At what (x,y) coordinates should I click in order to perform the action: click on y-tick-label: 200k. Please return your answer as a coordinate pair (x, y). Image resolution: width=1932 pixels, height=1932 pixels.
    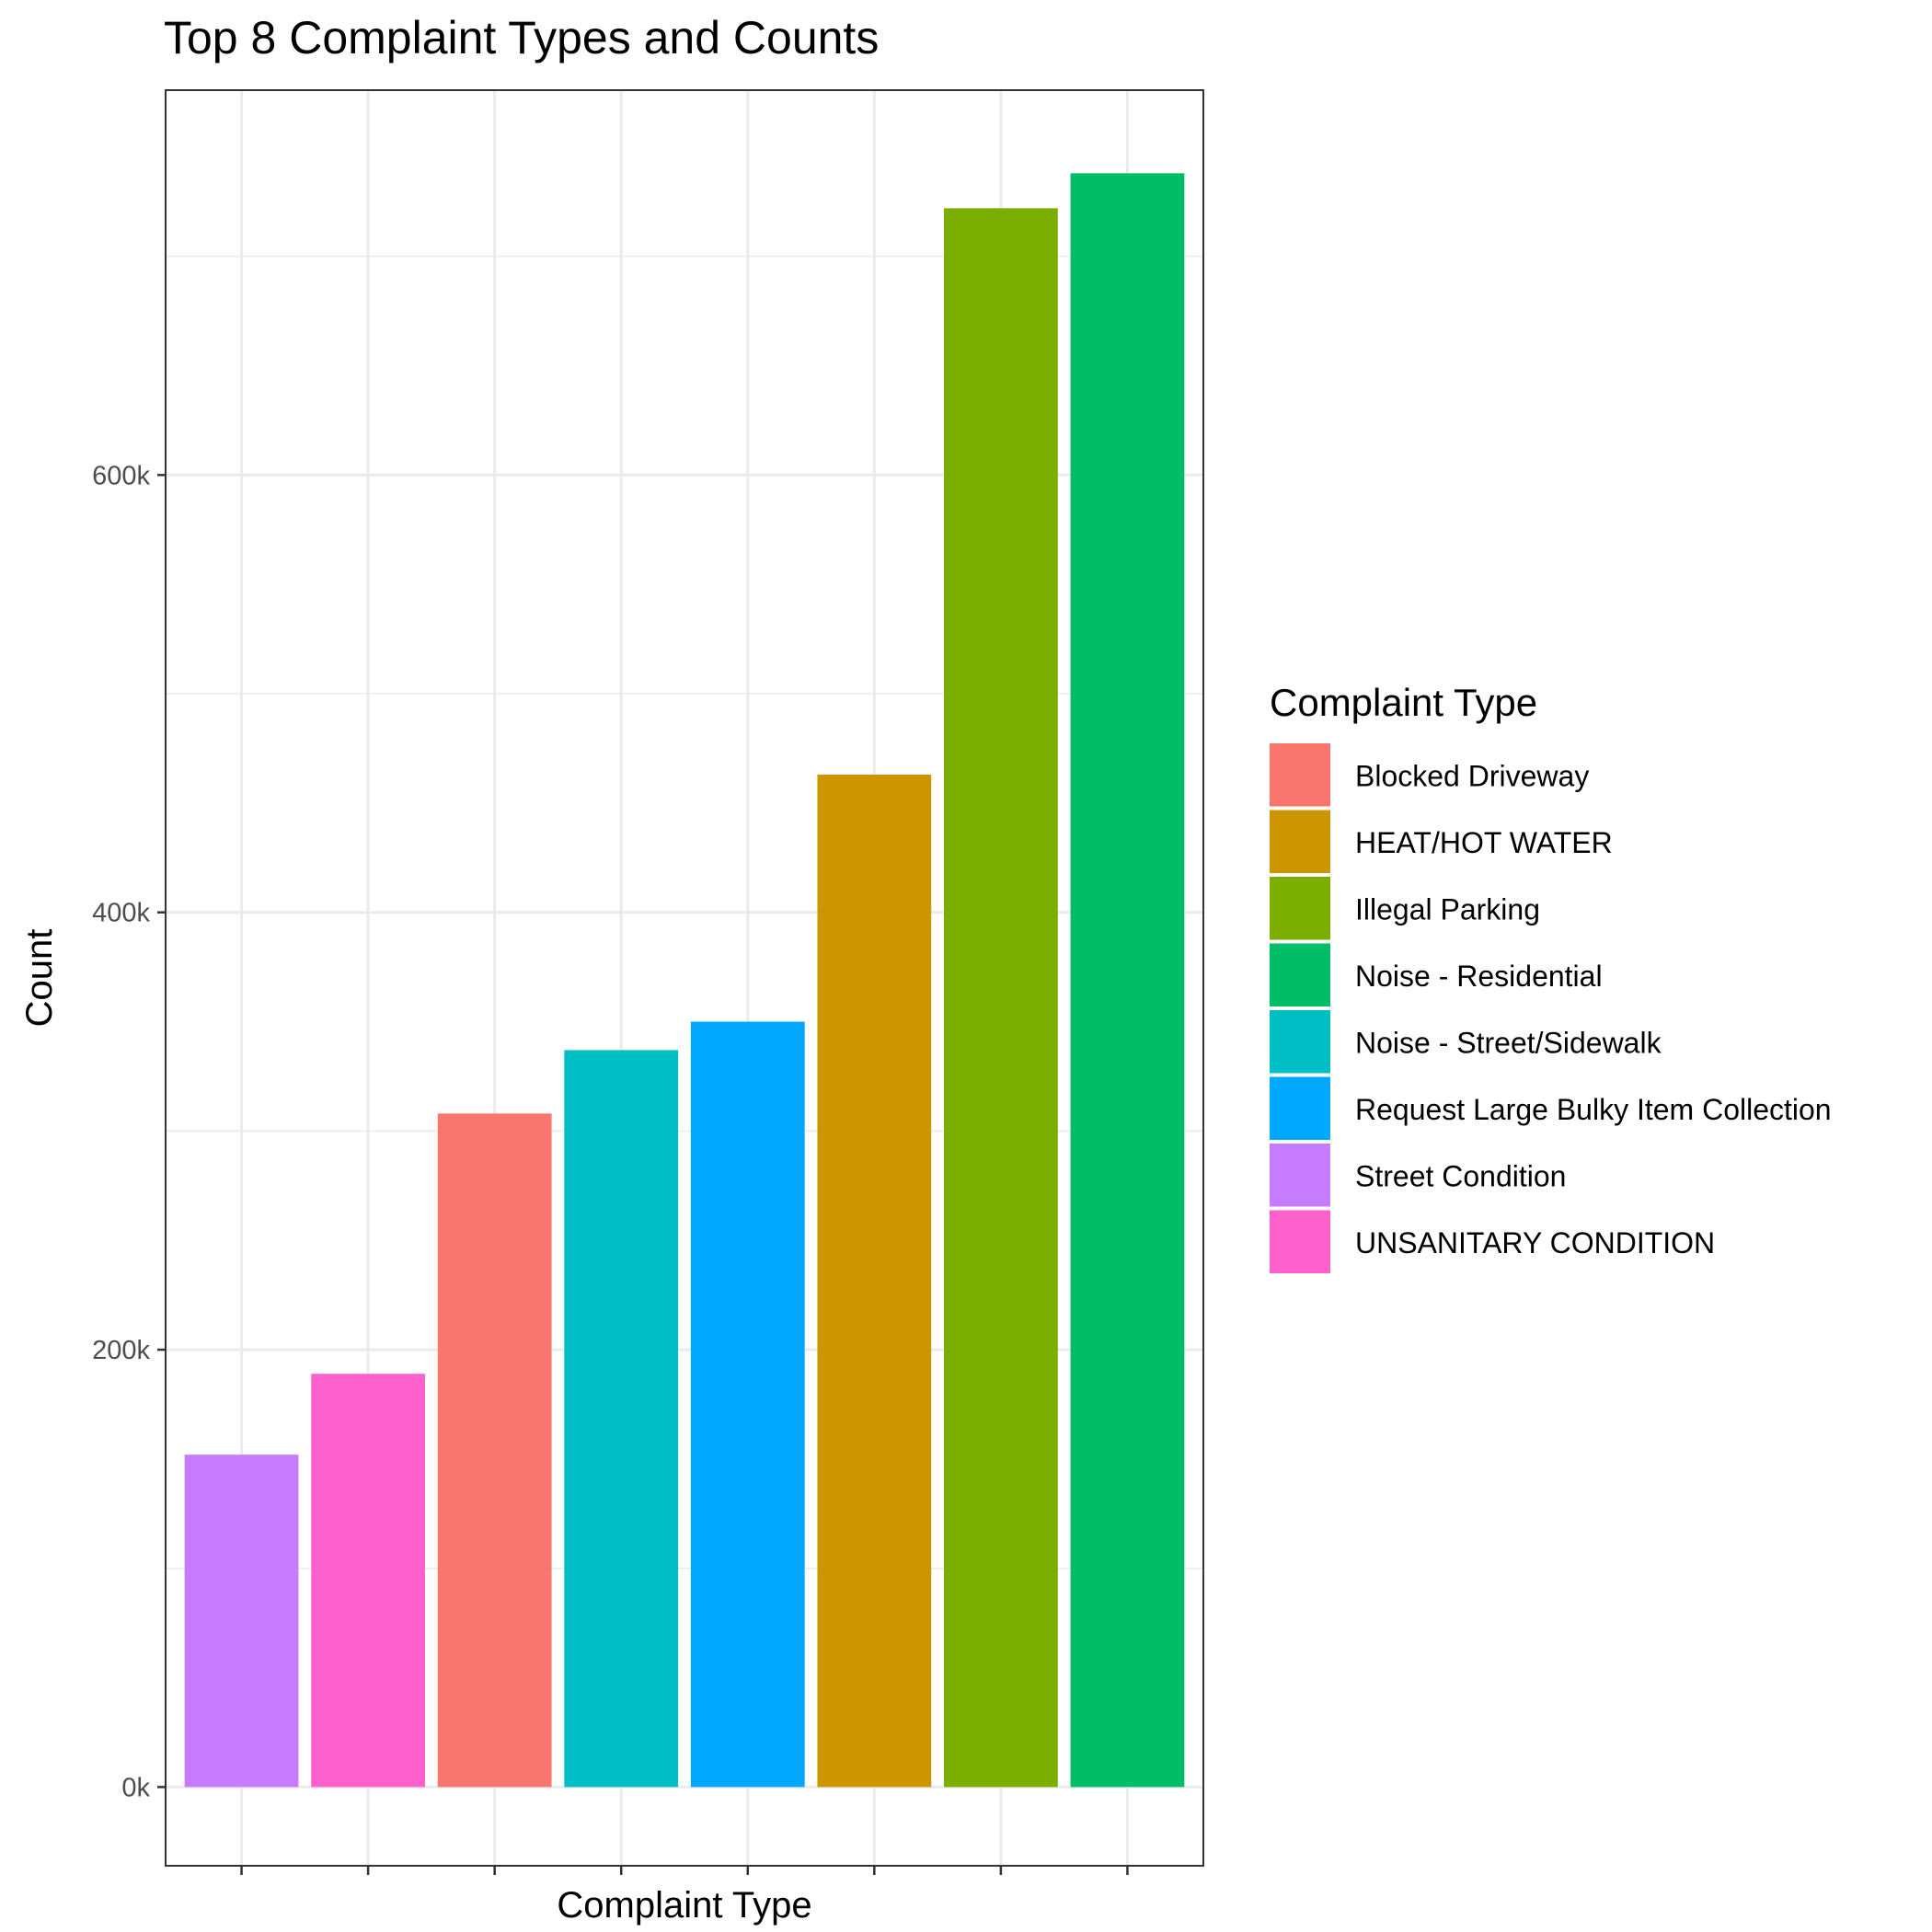
    Looking at the image, I should click on (121, 1350).